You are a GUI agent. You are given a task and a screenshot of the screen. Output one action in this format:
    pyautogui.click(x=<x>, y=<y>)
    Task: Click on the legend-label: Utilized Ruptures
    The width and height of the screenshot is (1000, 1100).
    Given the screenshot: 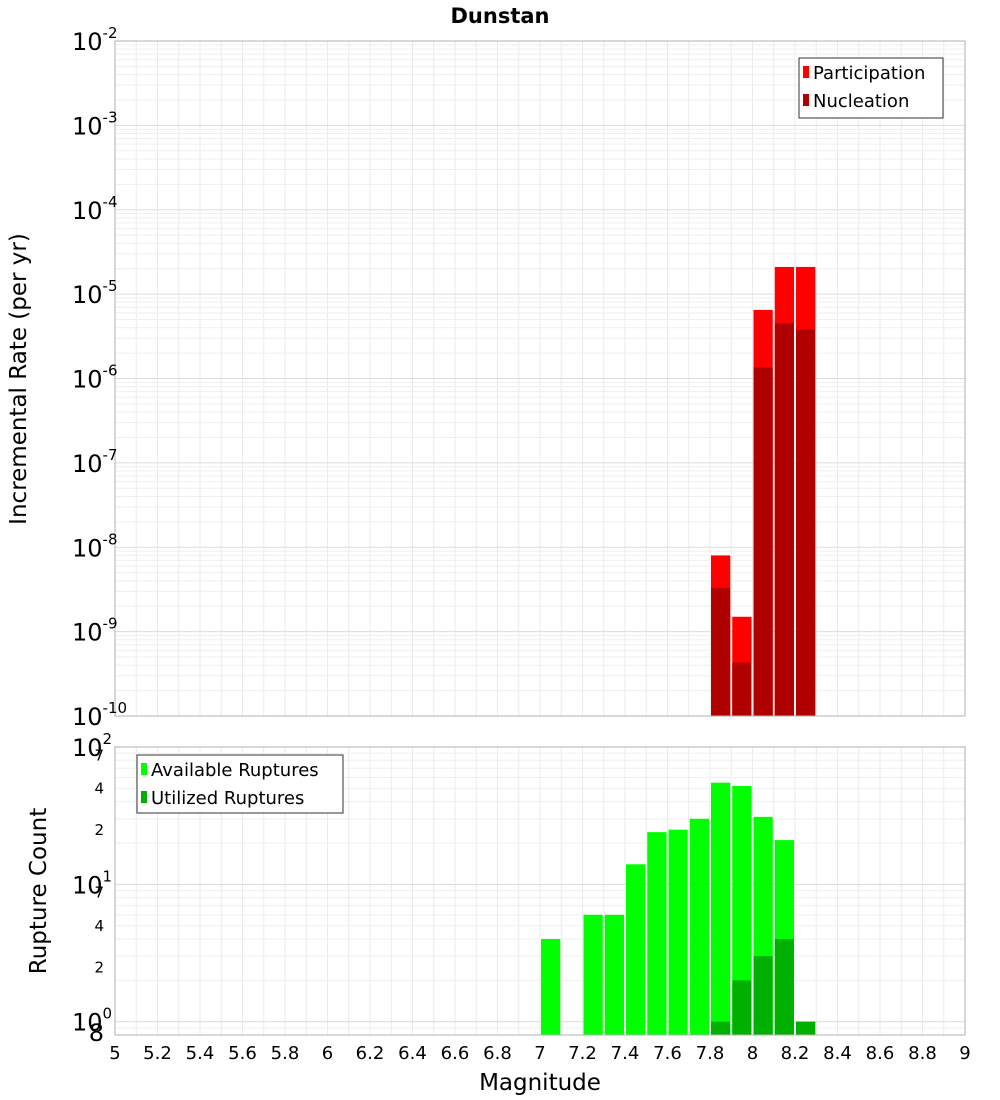 What is the action you would take?
    pyautogui.click(x=227, y=798)
    